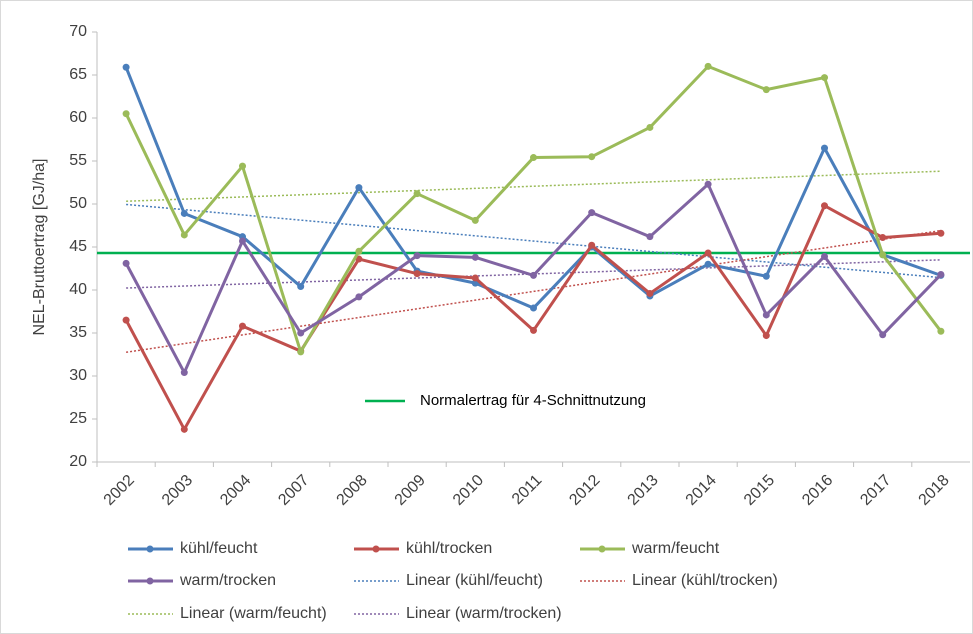 The image size is (973, 634). I want to click on legend-label: kühl/feucht, so click(219, 548).